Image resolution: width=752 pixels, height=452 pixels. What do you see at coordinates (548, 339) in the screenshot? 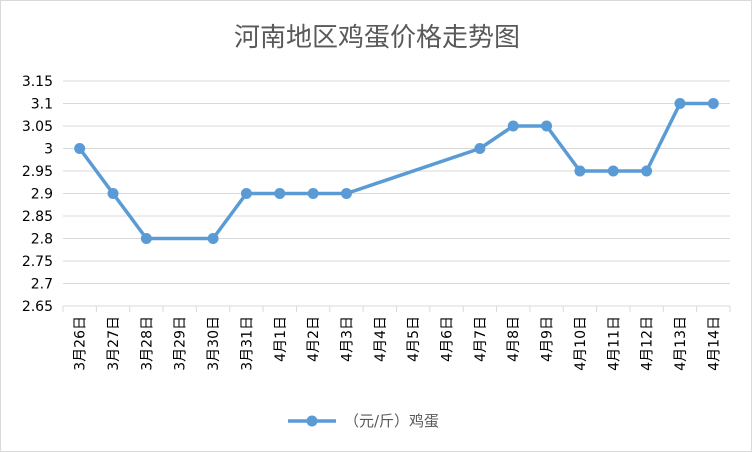
I see `x-tick-label: 4月9日` at bounding box center [548, 339].